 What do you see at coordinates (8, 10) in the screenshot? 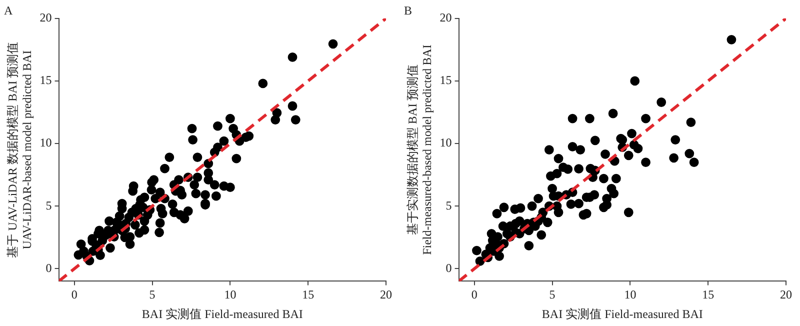
I see `chart-title: A` at bounding box center [8, 10].